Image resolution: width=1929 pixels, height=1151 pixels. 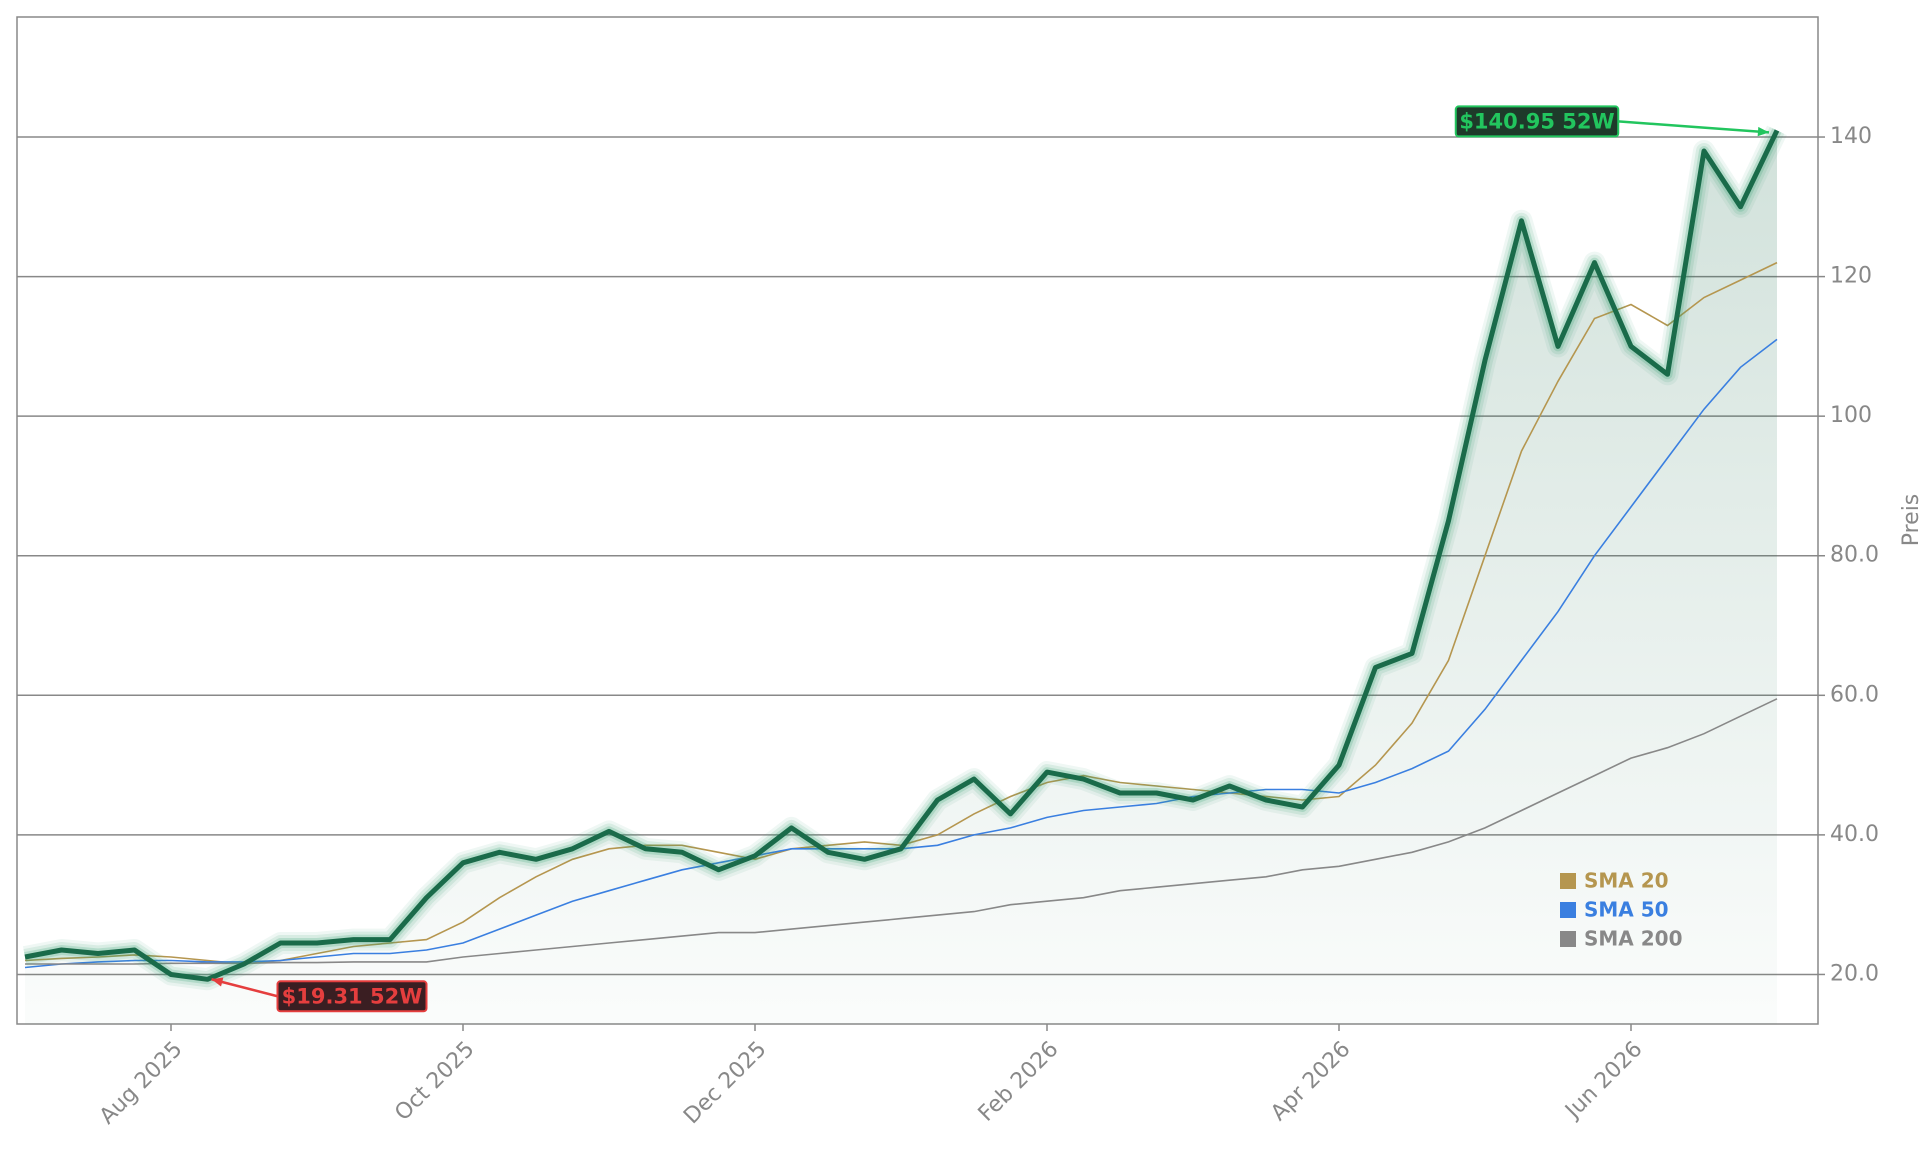 I want to click on x-tick-label: Dec 2025, so click(x=725, y=1083).